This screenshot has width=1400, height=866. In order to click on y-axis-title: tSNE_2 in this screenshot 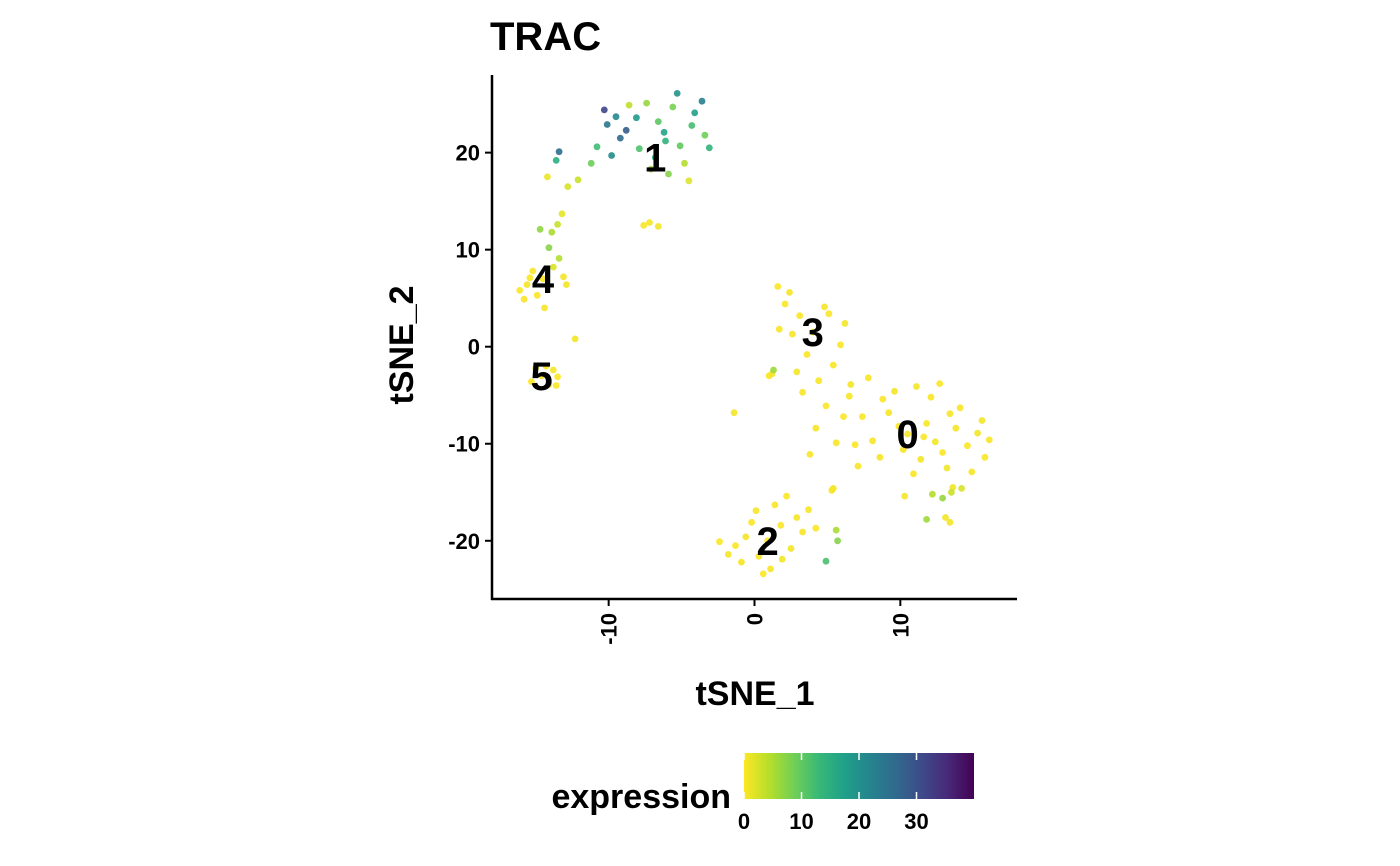, I will do `click(402, 344)`.